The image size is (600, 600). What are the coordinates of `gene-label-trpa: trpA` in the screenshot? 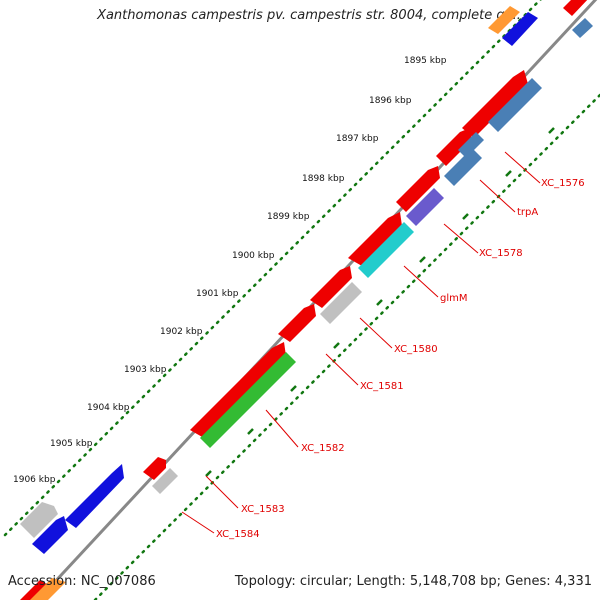 It's located at (527, 212).